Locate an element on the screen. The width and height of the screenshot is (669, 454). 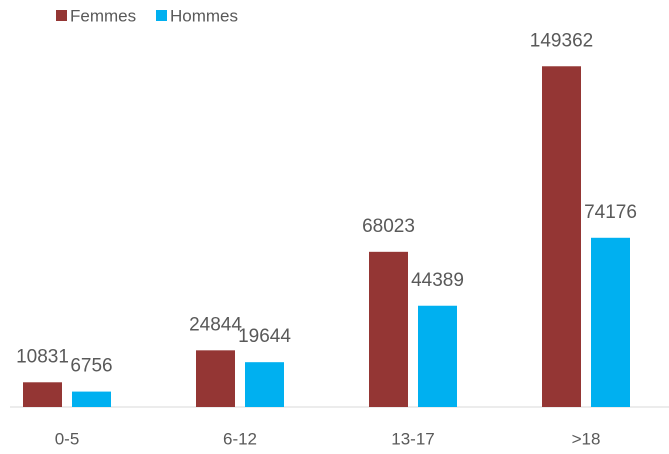
data-label: 24844 is located at coordinates (215, 324).